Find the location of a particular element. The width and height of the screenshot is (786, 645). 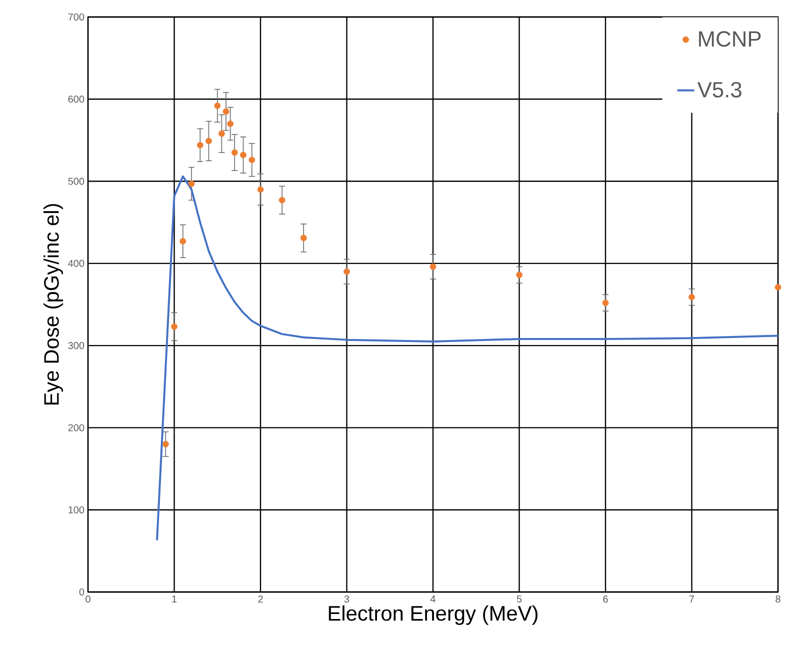

y-tick-label: 500 is located at coordinates (76, 181).